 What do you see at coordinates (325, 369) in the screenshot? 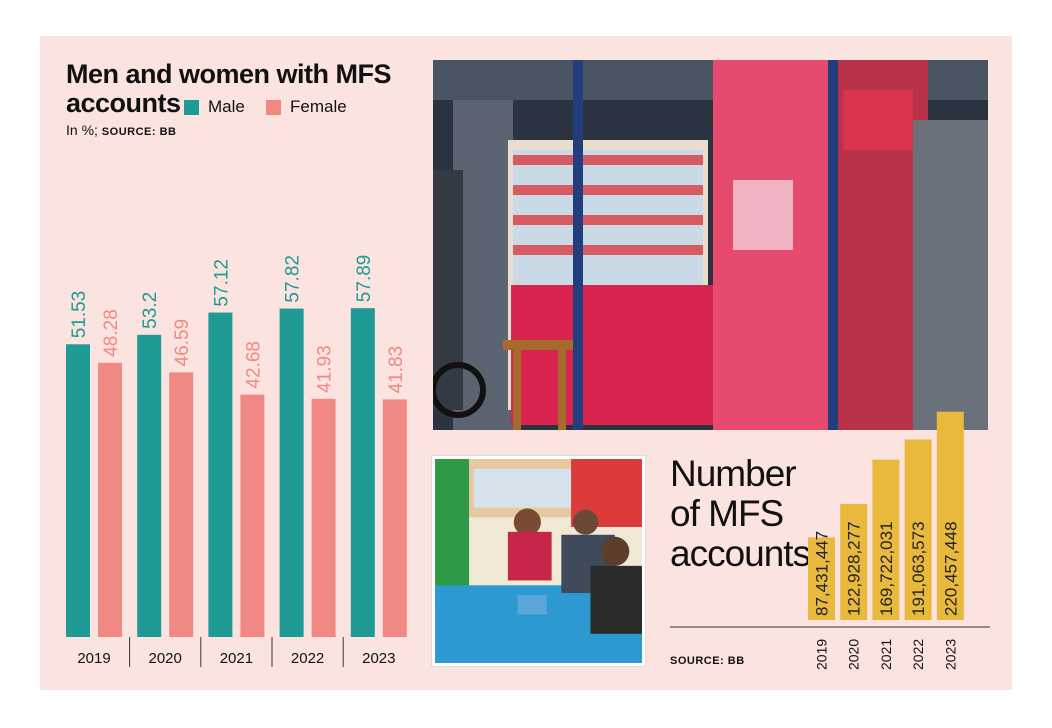
I see `label-female-2022: 41.93` at bounding box center [325, 369].